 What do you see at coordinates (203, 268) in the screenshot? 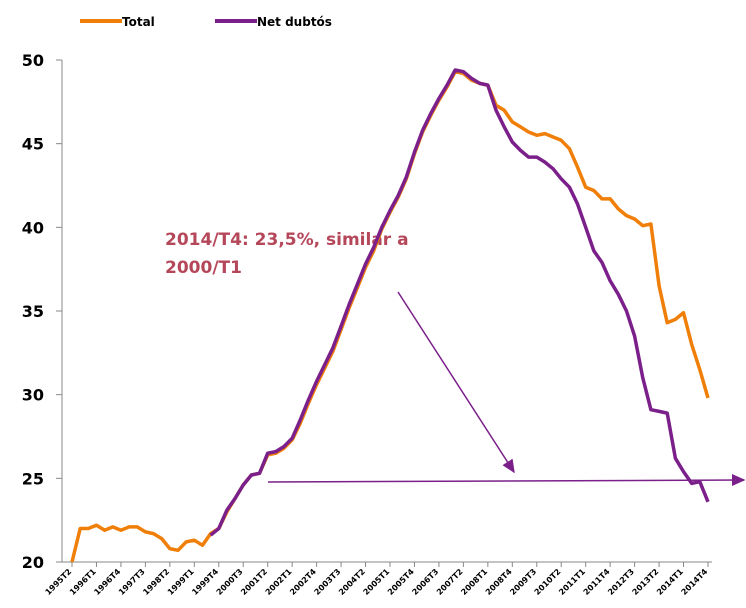
I see `annotation: 2000/T1` at bounding box center [203, 268].